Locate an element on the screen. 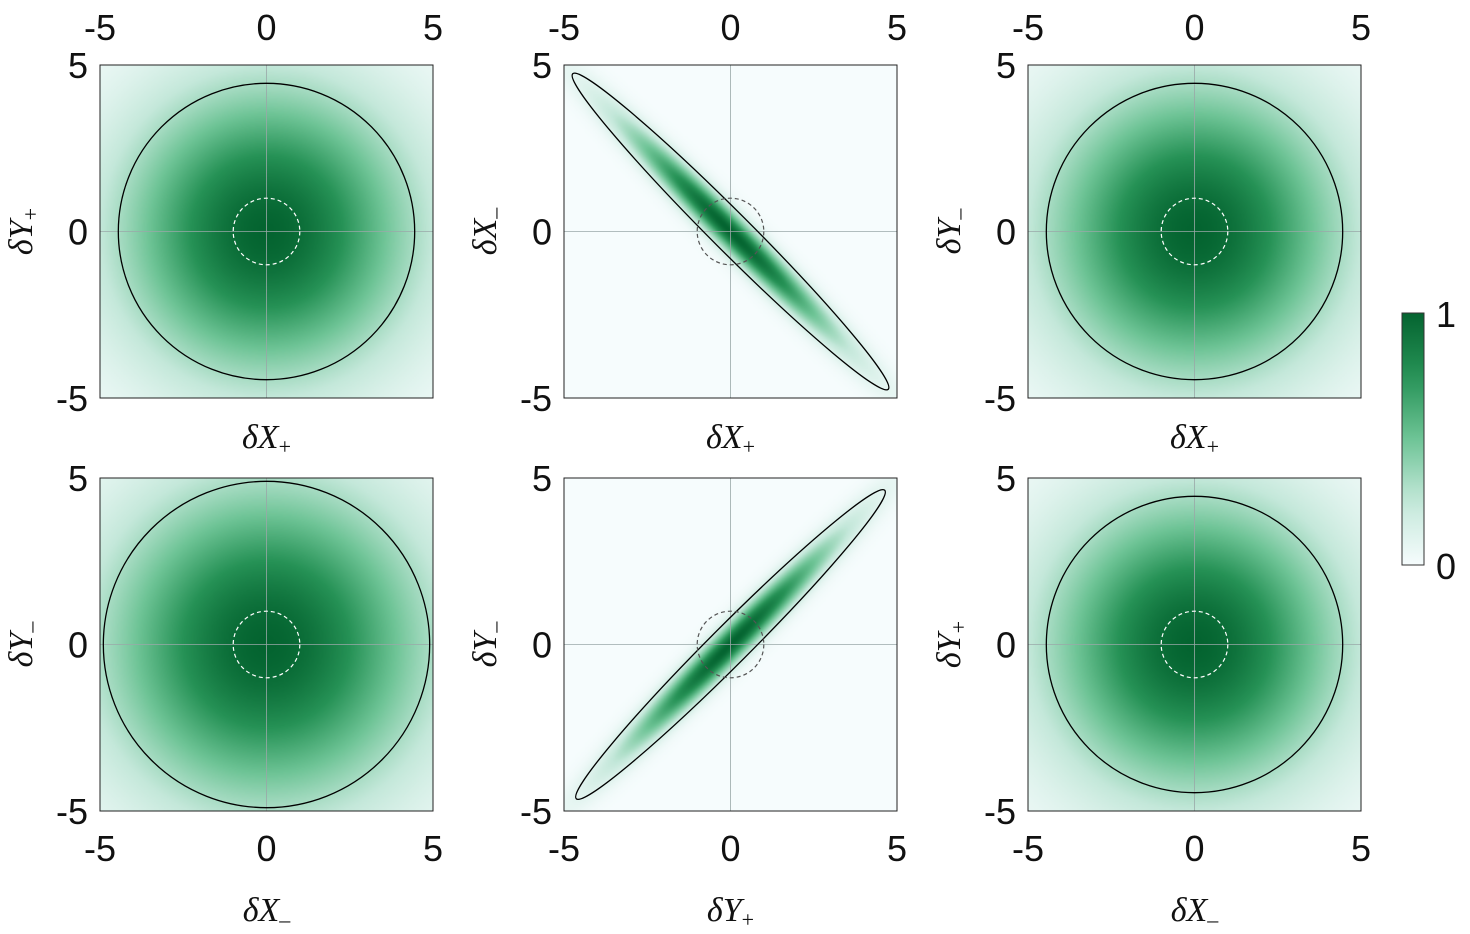  panel-top-left: -5 0 5 5 0 -5 δX+ δY+ is located at coordinates (223, 233).